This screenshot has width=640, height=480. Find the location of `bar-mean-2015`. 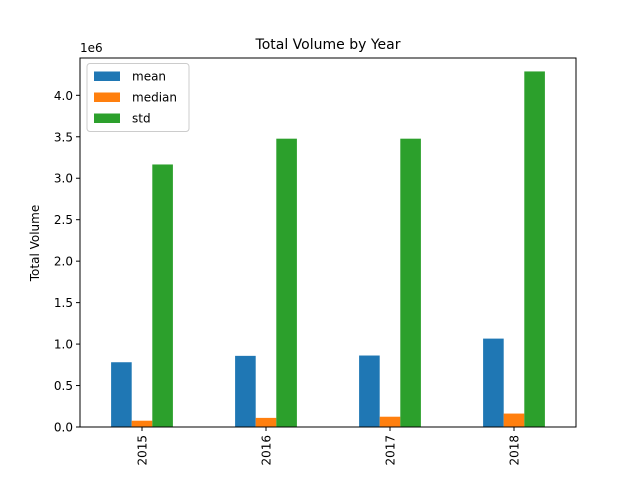

bar-mean-2015 is located at coordinates (121, 394).